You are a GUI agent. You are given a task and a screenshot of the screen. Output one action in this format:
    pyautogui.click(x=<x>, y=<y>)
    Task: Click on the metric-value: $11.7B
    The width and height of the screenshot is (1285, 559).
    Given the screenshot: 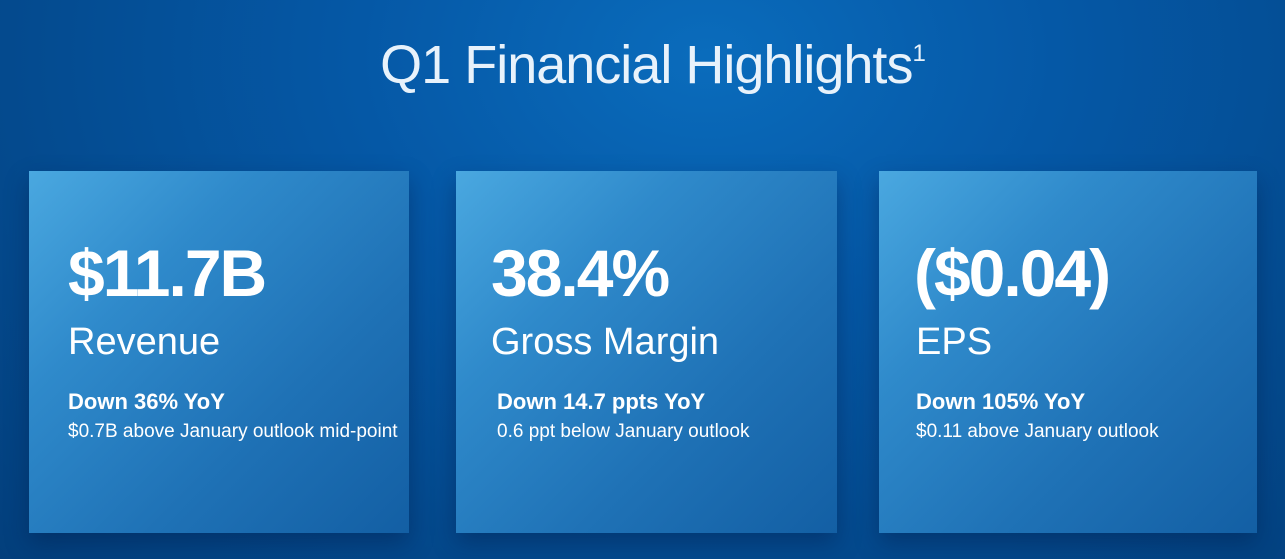 What is the action you would take?
    pyautogui.click(x=167, y=273)
    